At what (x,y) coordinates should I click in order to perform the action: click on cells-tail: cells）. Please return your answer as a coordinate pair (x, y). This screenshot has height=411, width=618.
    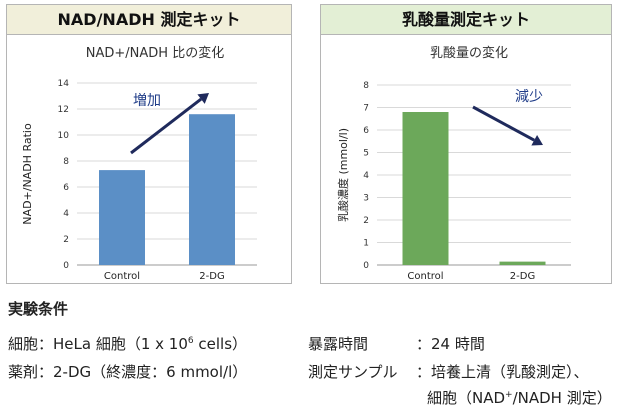
    Looking at the image, I should click on (220, 344).